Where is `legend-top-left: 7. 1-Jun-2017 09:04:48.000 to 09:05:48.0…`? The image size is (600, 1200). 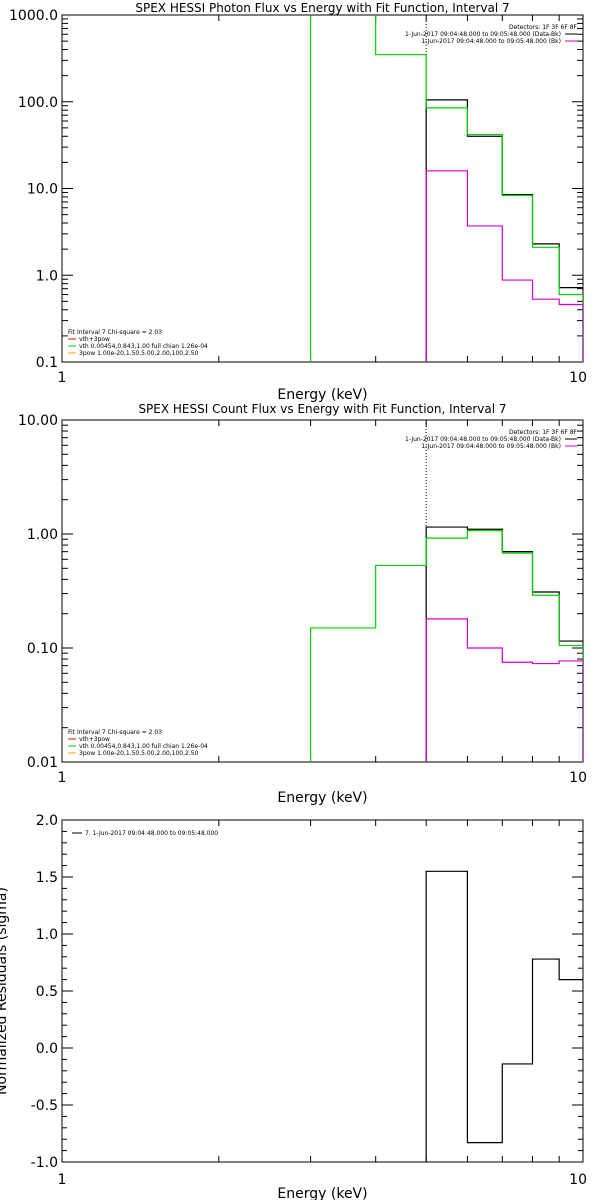 legend-top-left: 7. 1-Jun-2017 09:04:48.000 to 09:05:48.0… is located at coordinates (145, 833).